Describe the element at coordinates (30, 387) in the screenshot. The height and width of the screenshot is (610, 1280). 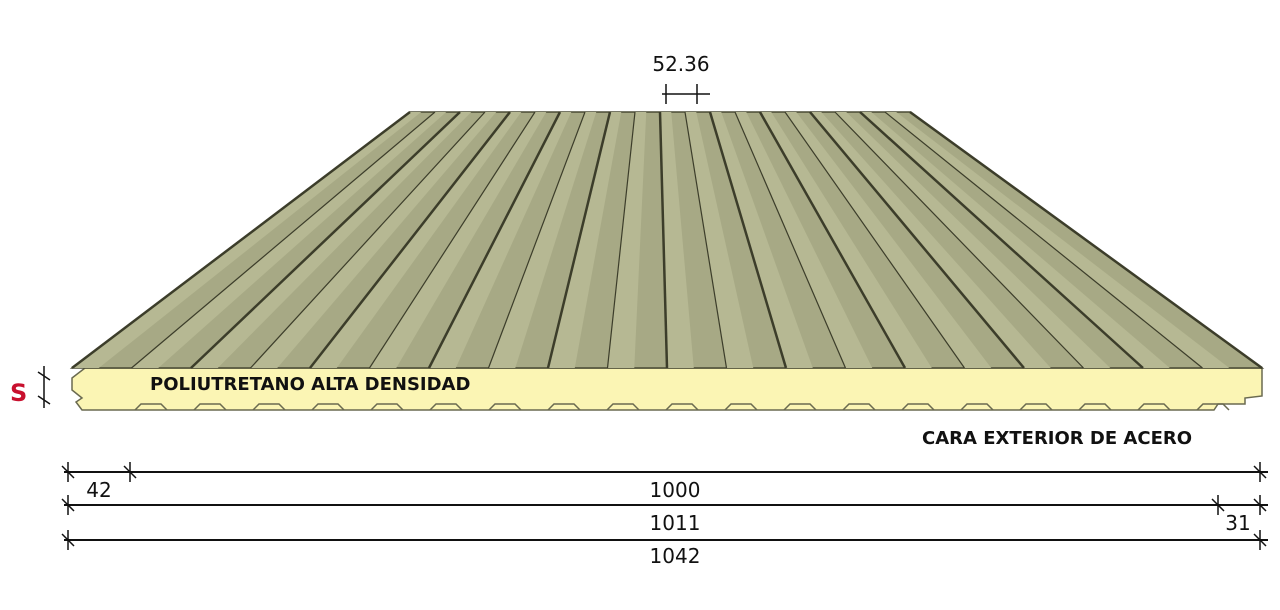
I see `thickness-marker: S` at that location.